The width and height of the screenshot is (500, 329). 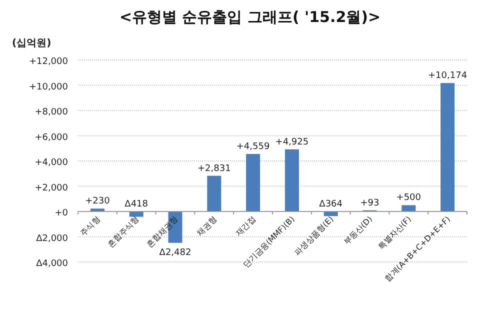 I want to click on data-label: Δ364, so click(x=331, y=205).